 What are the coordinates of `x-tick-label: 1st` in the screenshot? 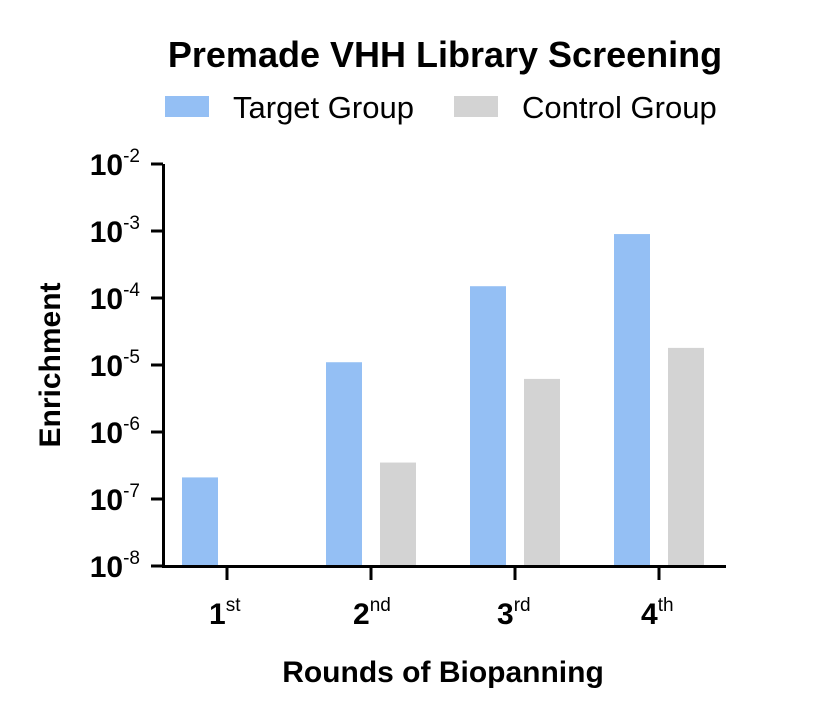 It's located at (225, 613).